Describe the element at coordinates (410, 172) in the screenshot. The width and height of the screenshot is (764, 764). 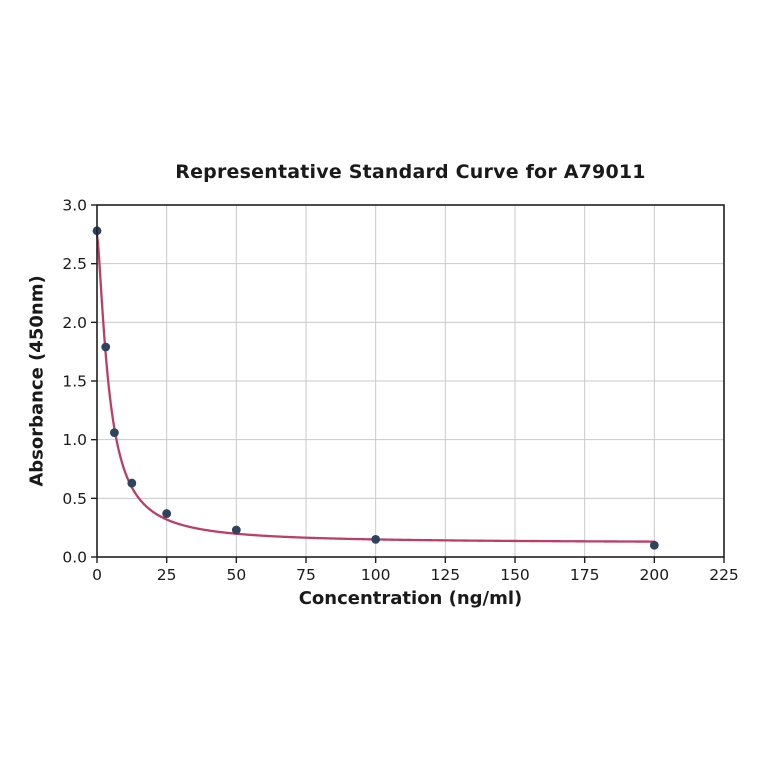
I see `chart-title: Representative Standard Curve for A79011` at that location.